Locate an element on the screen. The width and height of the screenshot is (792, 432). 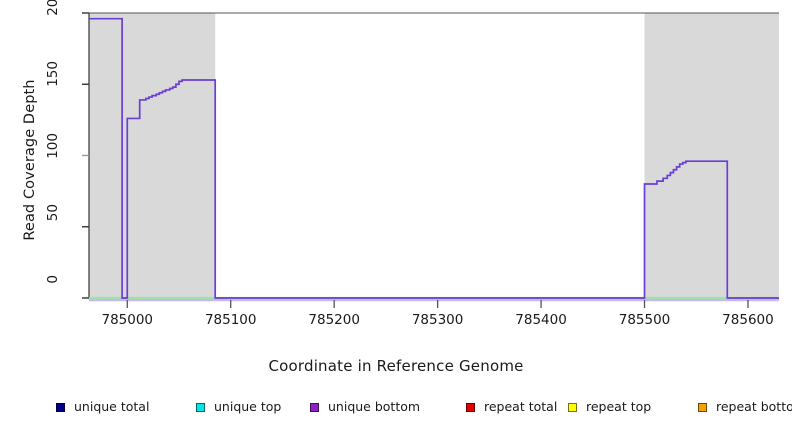
x-tick-label: 785500 is located at coordinates (644, 320).